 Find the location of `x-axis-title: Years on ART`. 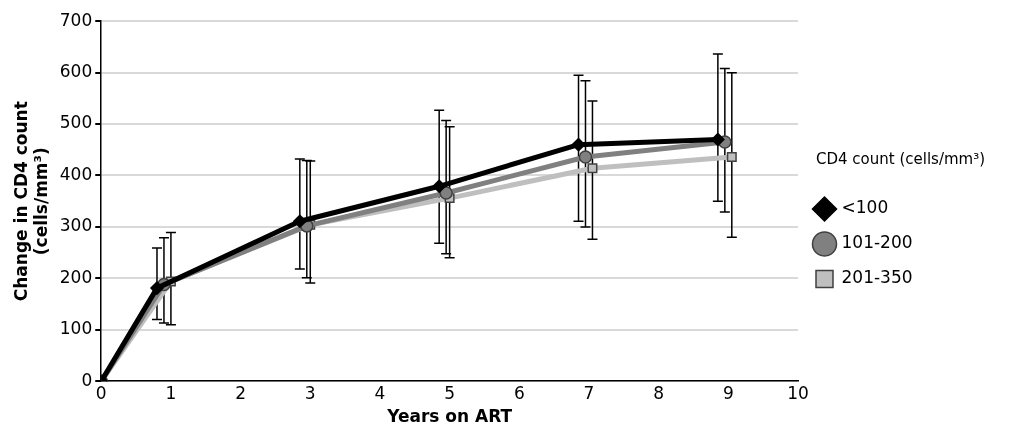

x-axis-title: Years on ART is located at coordinates (449, 416).